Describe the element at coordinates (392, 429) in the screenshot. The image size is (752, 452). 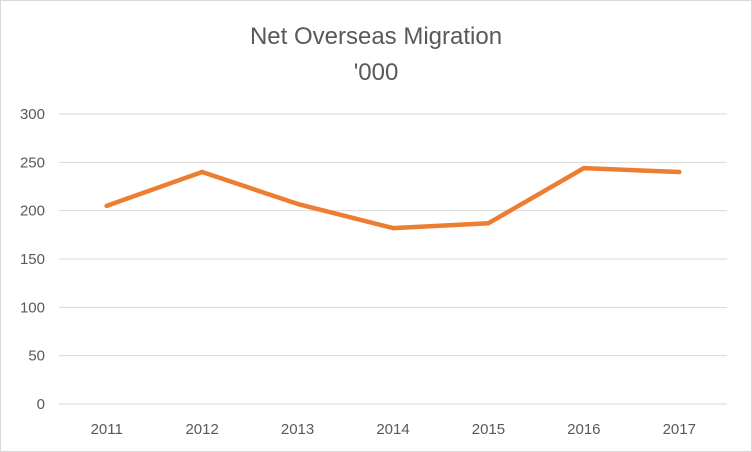
I see `x-tick-label: 2014` at that location.